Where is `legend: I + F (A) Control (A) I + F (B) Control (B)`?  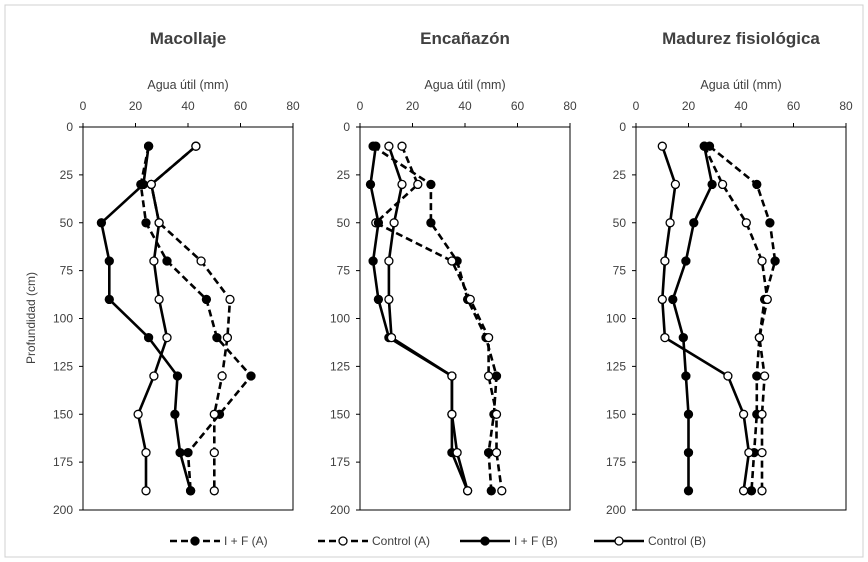 legend: I + F (A) Control (A) I + F (B) Control (B) is located at coordinates (438, 541).